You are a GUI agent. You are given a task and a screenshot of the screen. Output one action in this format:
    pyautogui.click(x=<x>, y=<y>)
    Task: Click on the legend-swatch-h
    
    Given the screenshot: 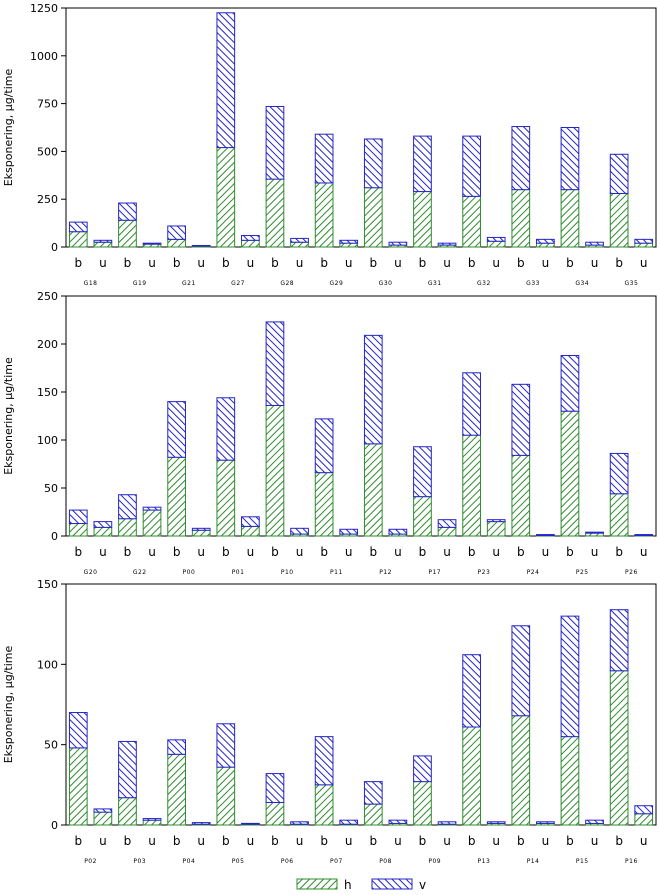 What is the action you would take?
    pyautogui.click(x=317, y=884)
    